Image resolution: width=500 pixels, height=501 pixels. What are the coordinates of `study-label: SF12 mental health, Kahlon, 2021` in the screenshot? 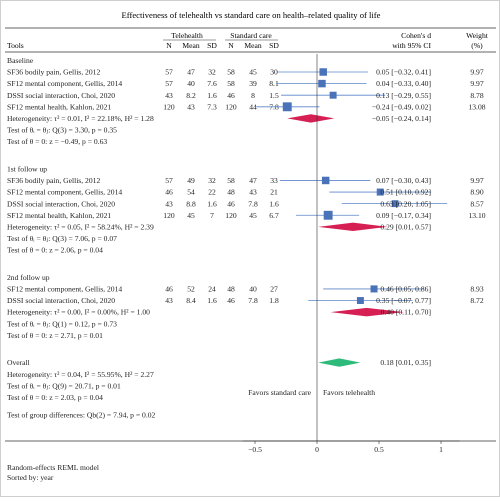 It's located at (59, 215).